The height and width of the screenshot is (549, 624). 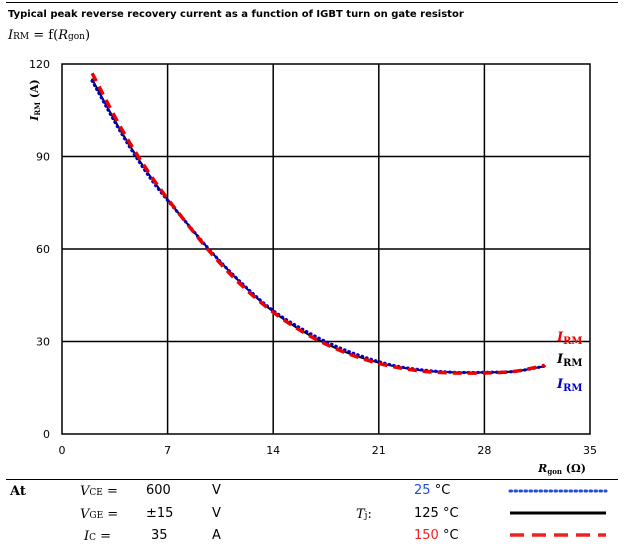 I want to click on temp-150: 150 °C, so click(x=436, y=535).